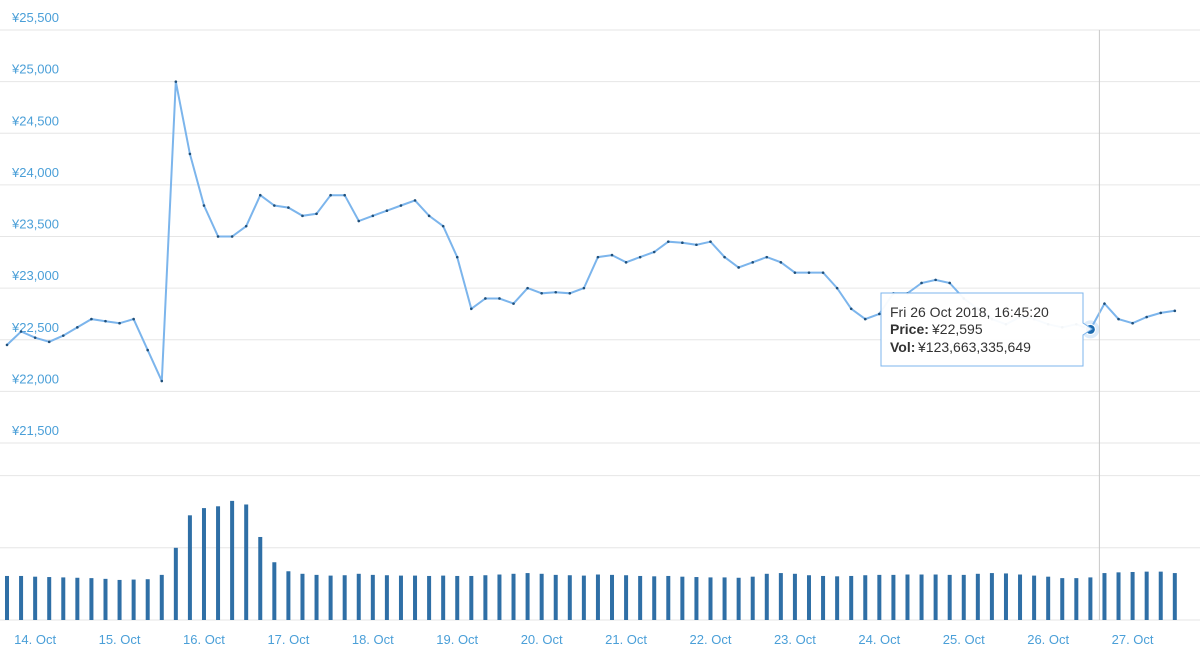 The width and height of the screenshot is (1200, 664). Describe the element at coordinates (35, 327) in the screenshot. I see `y-tick-label: ¥22,500` at that location.